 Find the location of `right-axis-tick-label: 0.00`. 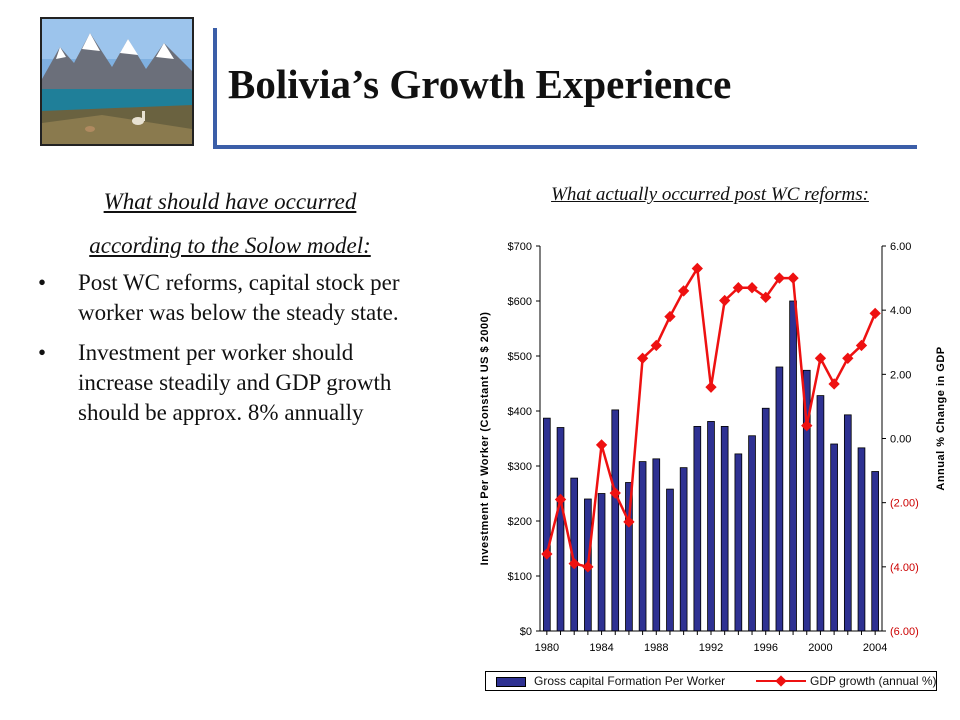

right-axis-tick-label: 0.00 is located at coordinates (900, 440).